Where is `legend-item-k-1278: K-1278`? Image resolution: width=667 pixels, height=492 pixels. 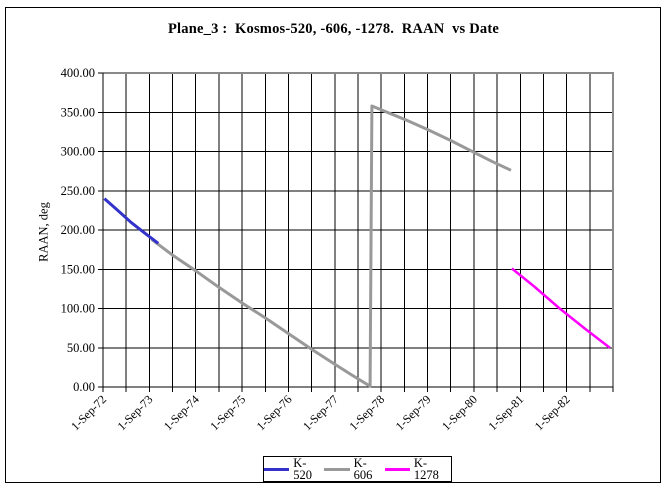 legend-item-k-1278: K-1278 is located at coordinates (417, 468).